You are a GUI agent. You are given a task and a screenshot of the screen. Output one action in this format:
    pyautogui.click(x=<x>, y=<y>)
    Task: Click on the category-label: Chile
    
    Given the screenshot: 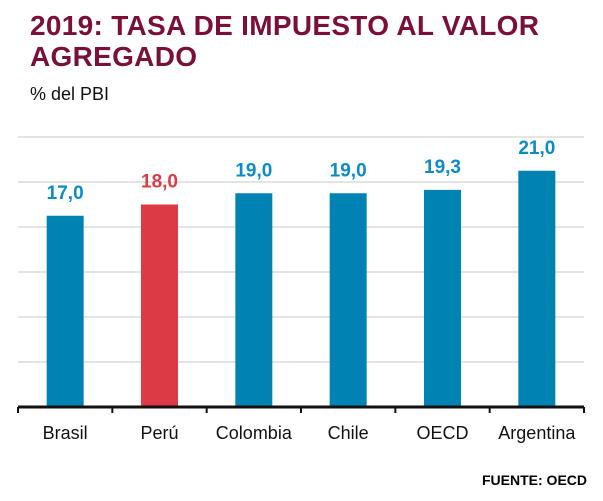 What is the action you would take?
    pyautogui.click(x=348, y=433)
    